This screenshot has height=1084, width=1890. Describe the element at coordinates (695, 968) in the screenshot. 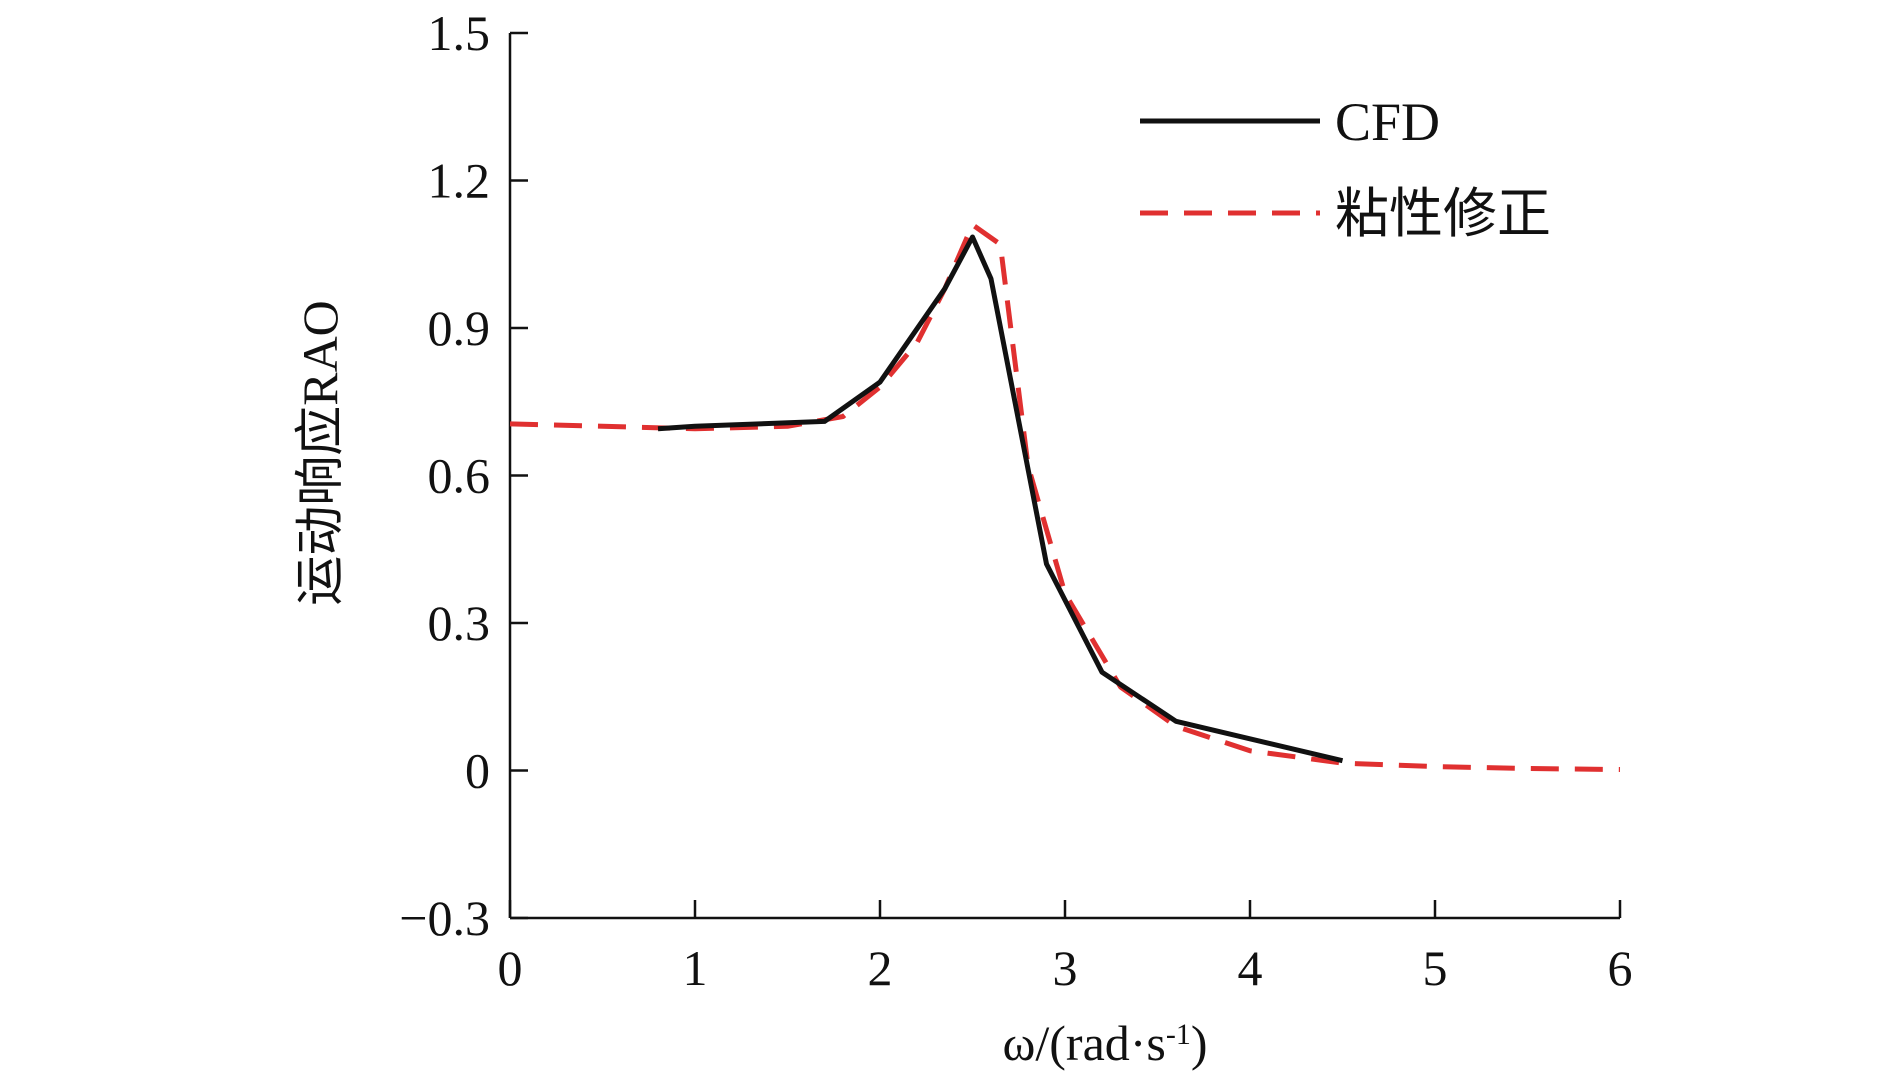

I see `x-tick-label: 1` at that location.